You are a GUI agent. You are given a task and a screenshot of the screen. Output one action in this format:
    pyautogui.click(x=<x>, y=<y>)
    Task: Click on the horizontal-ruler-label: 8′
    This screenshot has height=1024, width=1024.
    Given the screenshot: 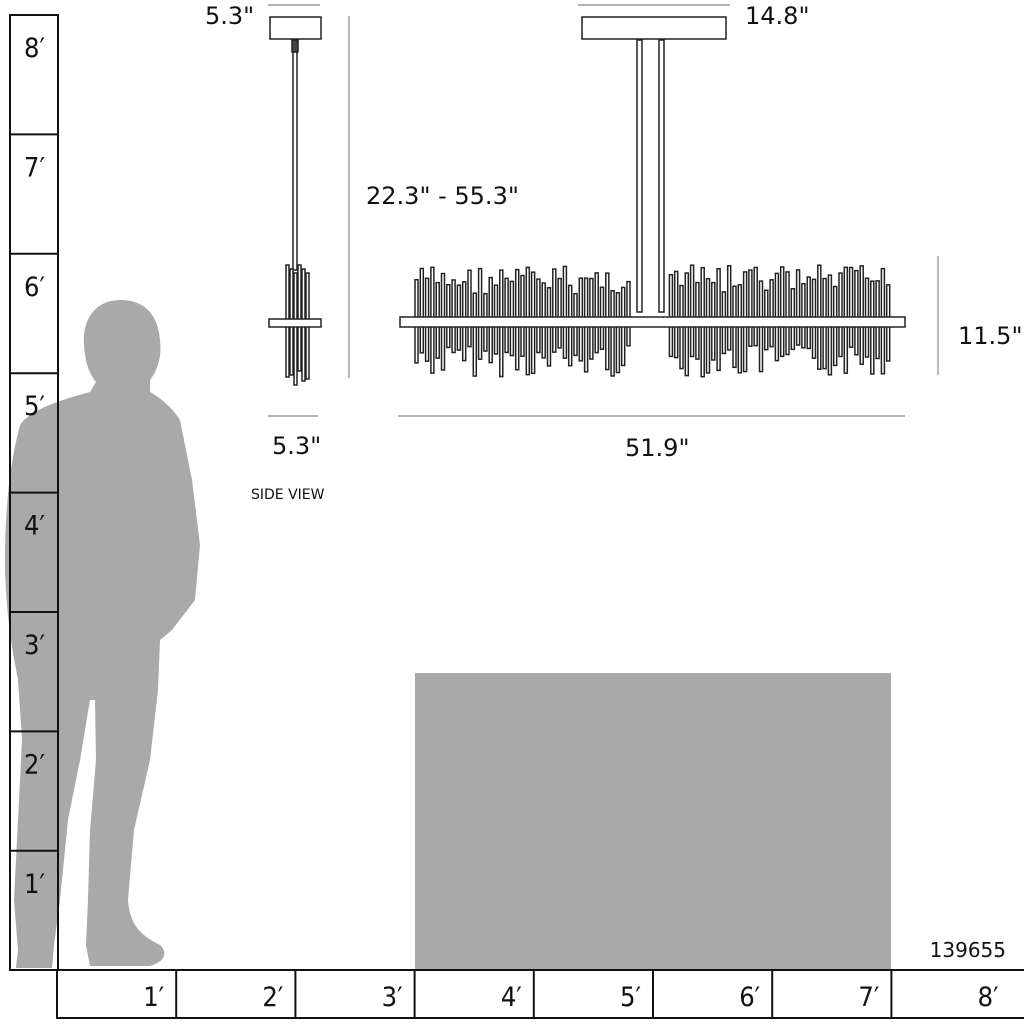 What is the action you would take?
    pyautogui.click(x=988, y=997)
    